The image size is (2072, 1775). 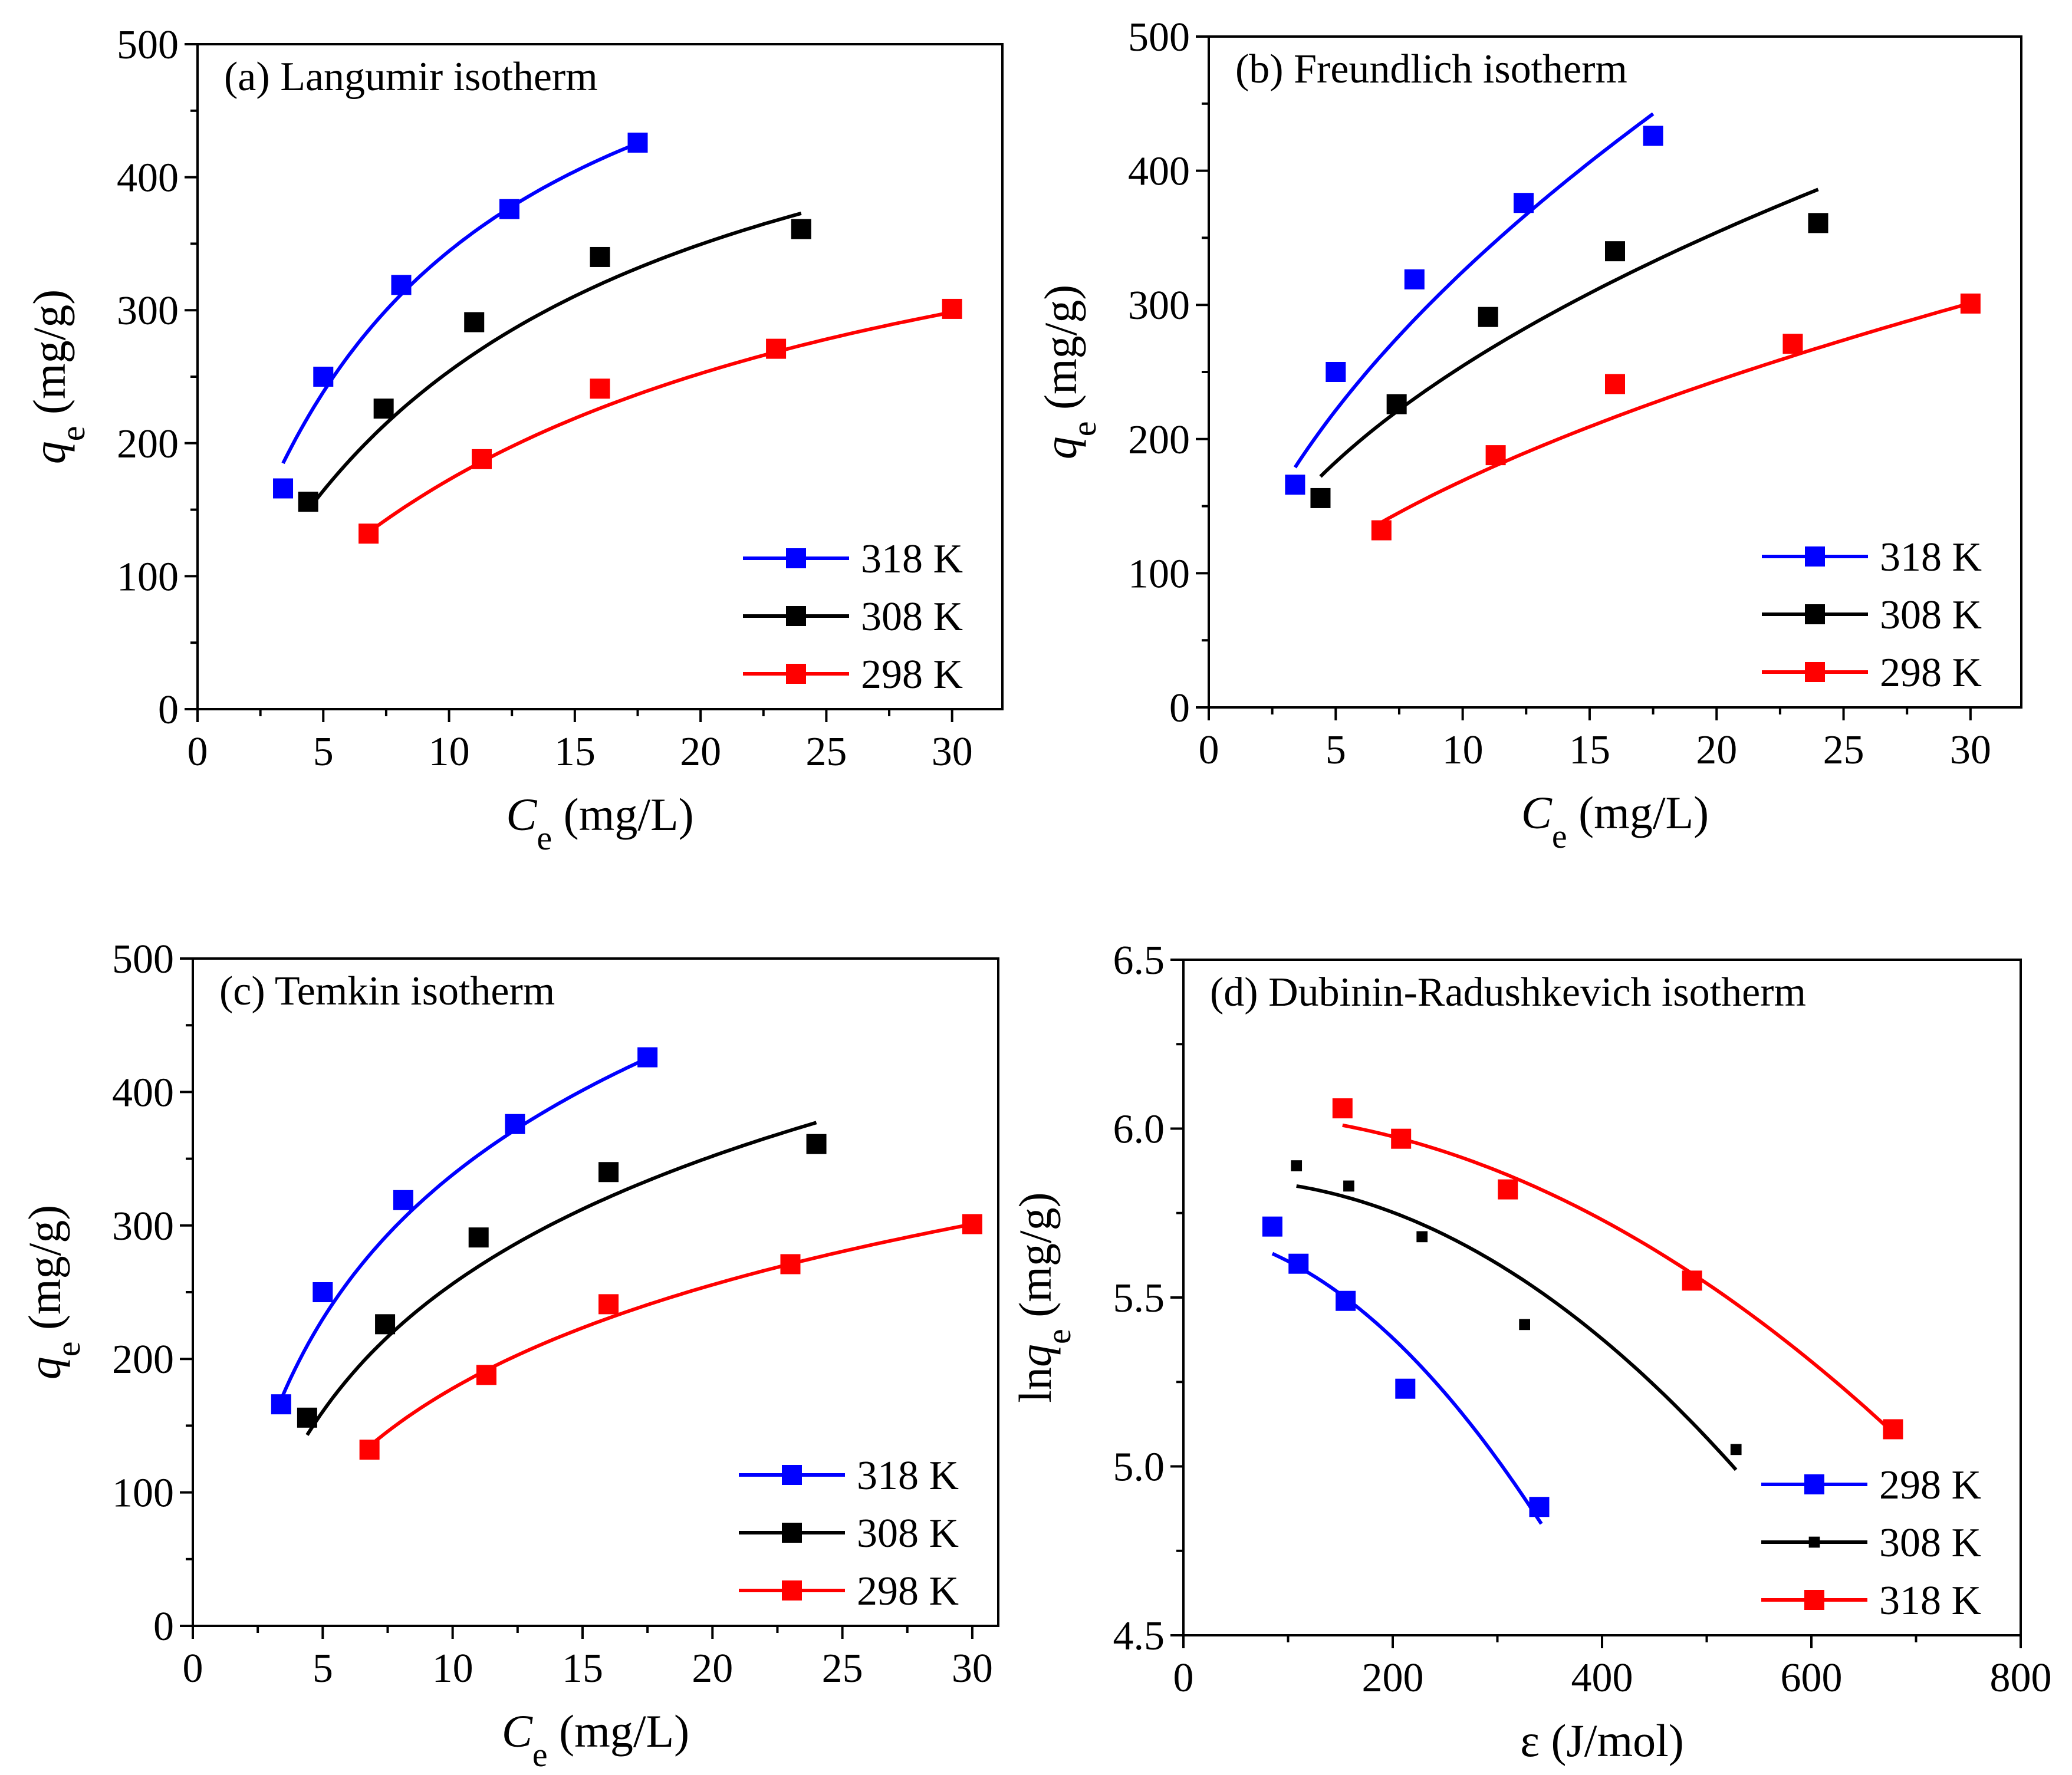 I want to click on y-tick-label-c: 200, so click(x=143, y=1359).